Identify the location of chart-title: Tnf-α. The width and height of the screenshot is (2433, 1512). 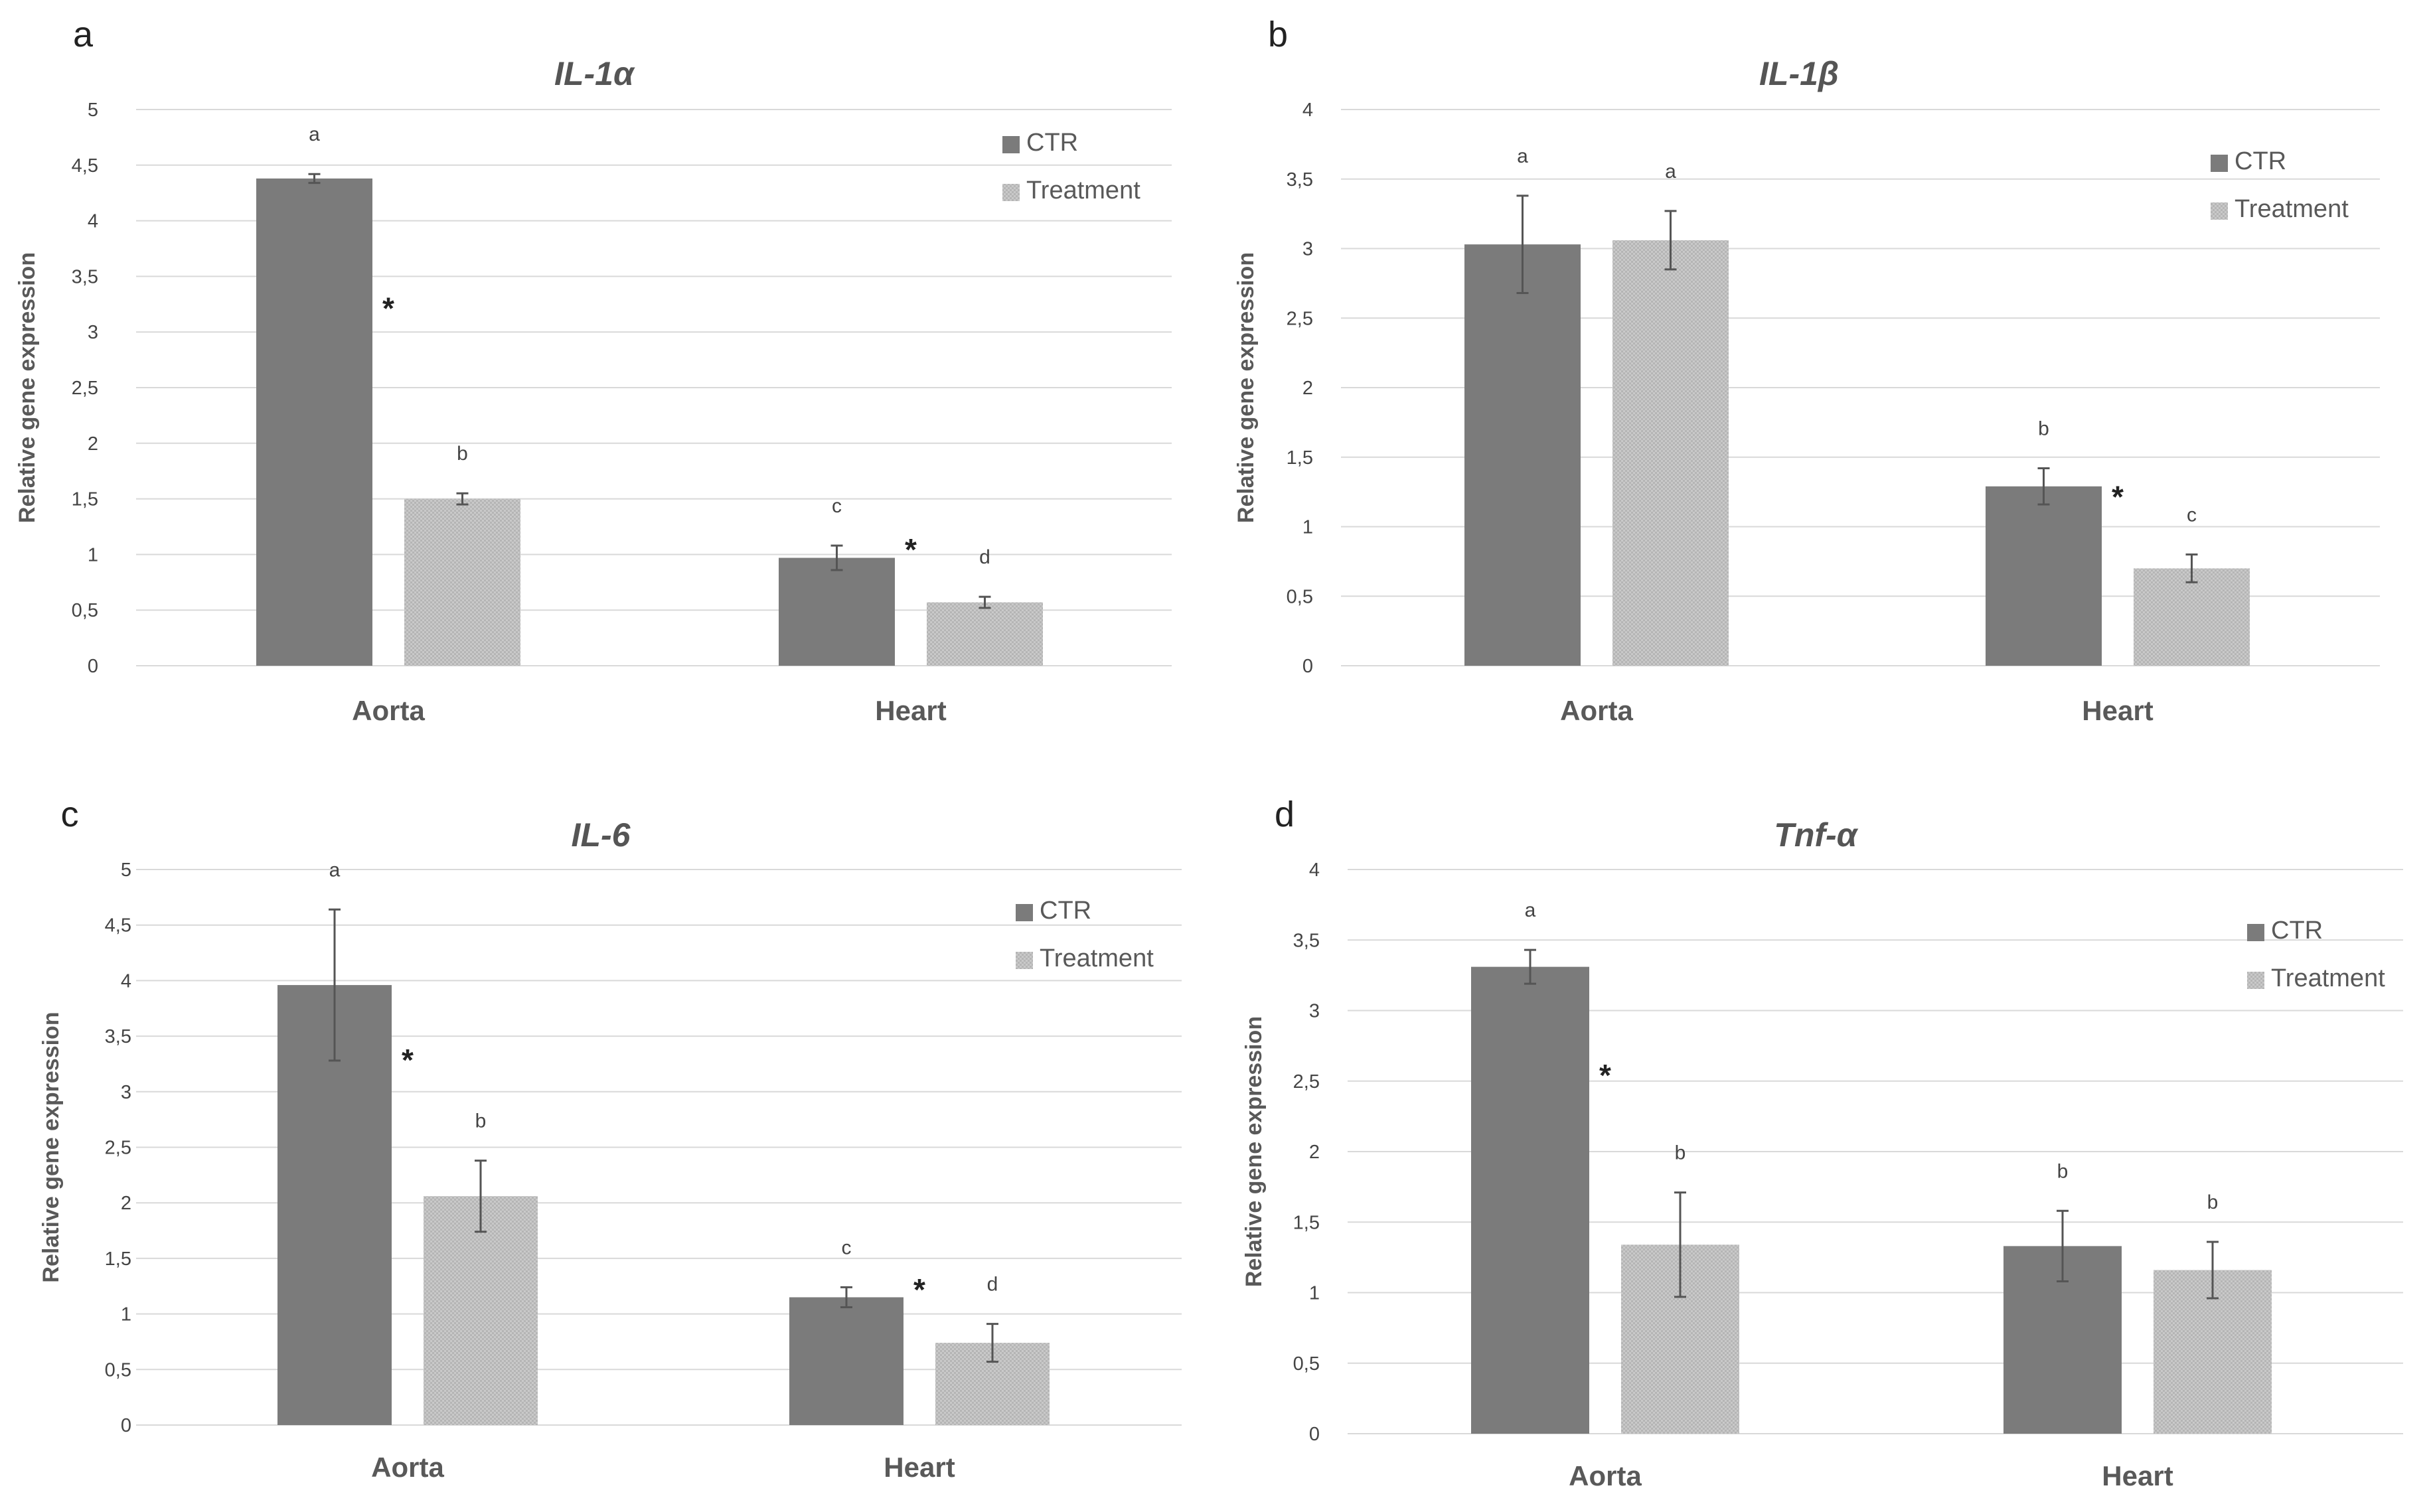
(1816, 835).